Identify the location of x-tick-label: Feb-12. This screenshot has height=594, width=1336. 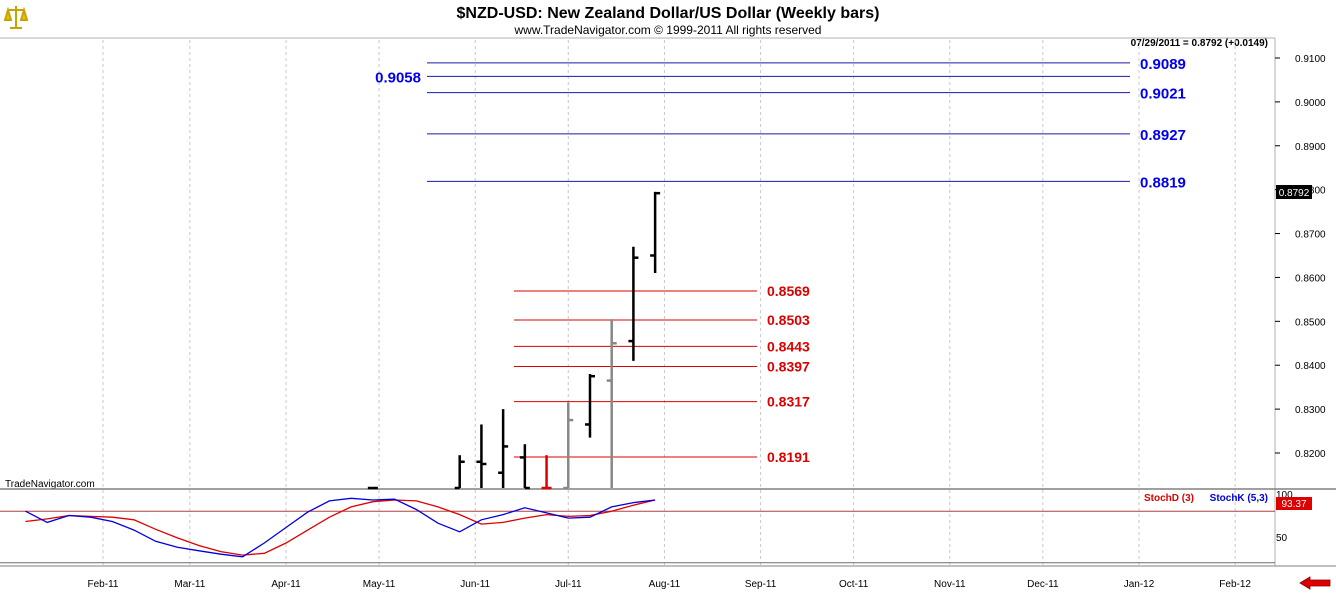
(1235, 584).